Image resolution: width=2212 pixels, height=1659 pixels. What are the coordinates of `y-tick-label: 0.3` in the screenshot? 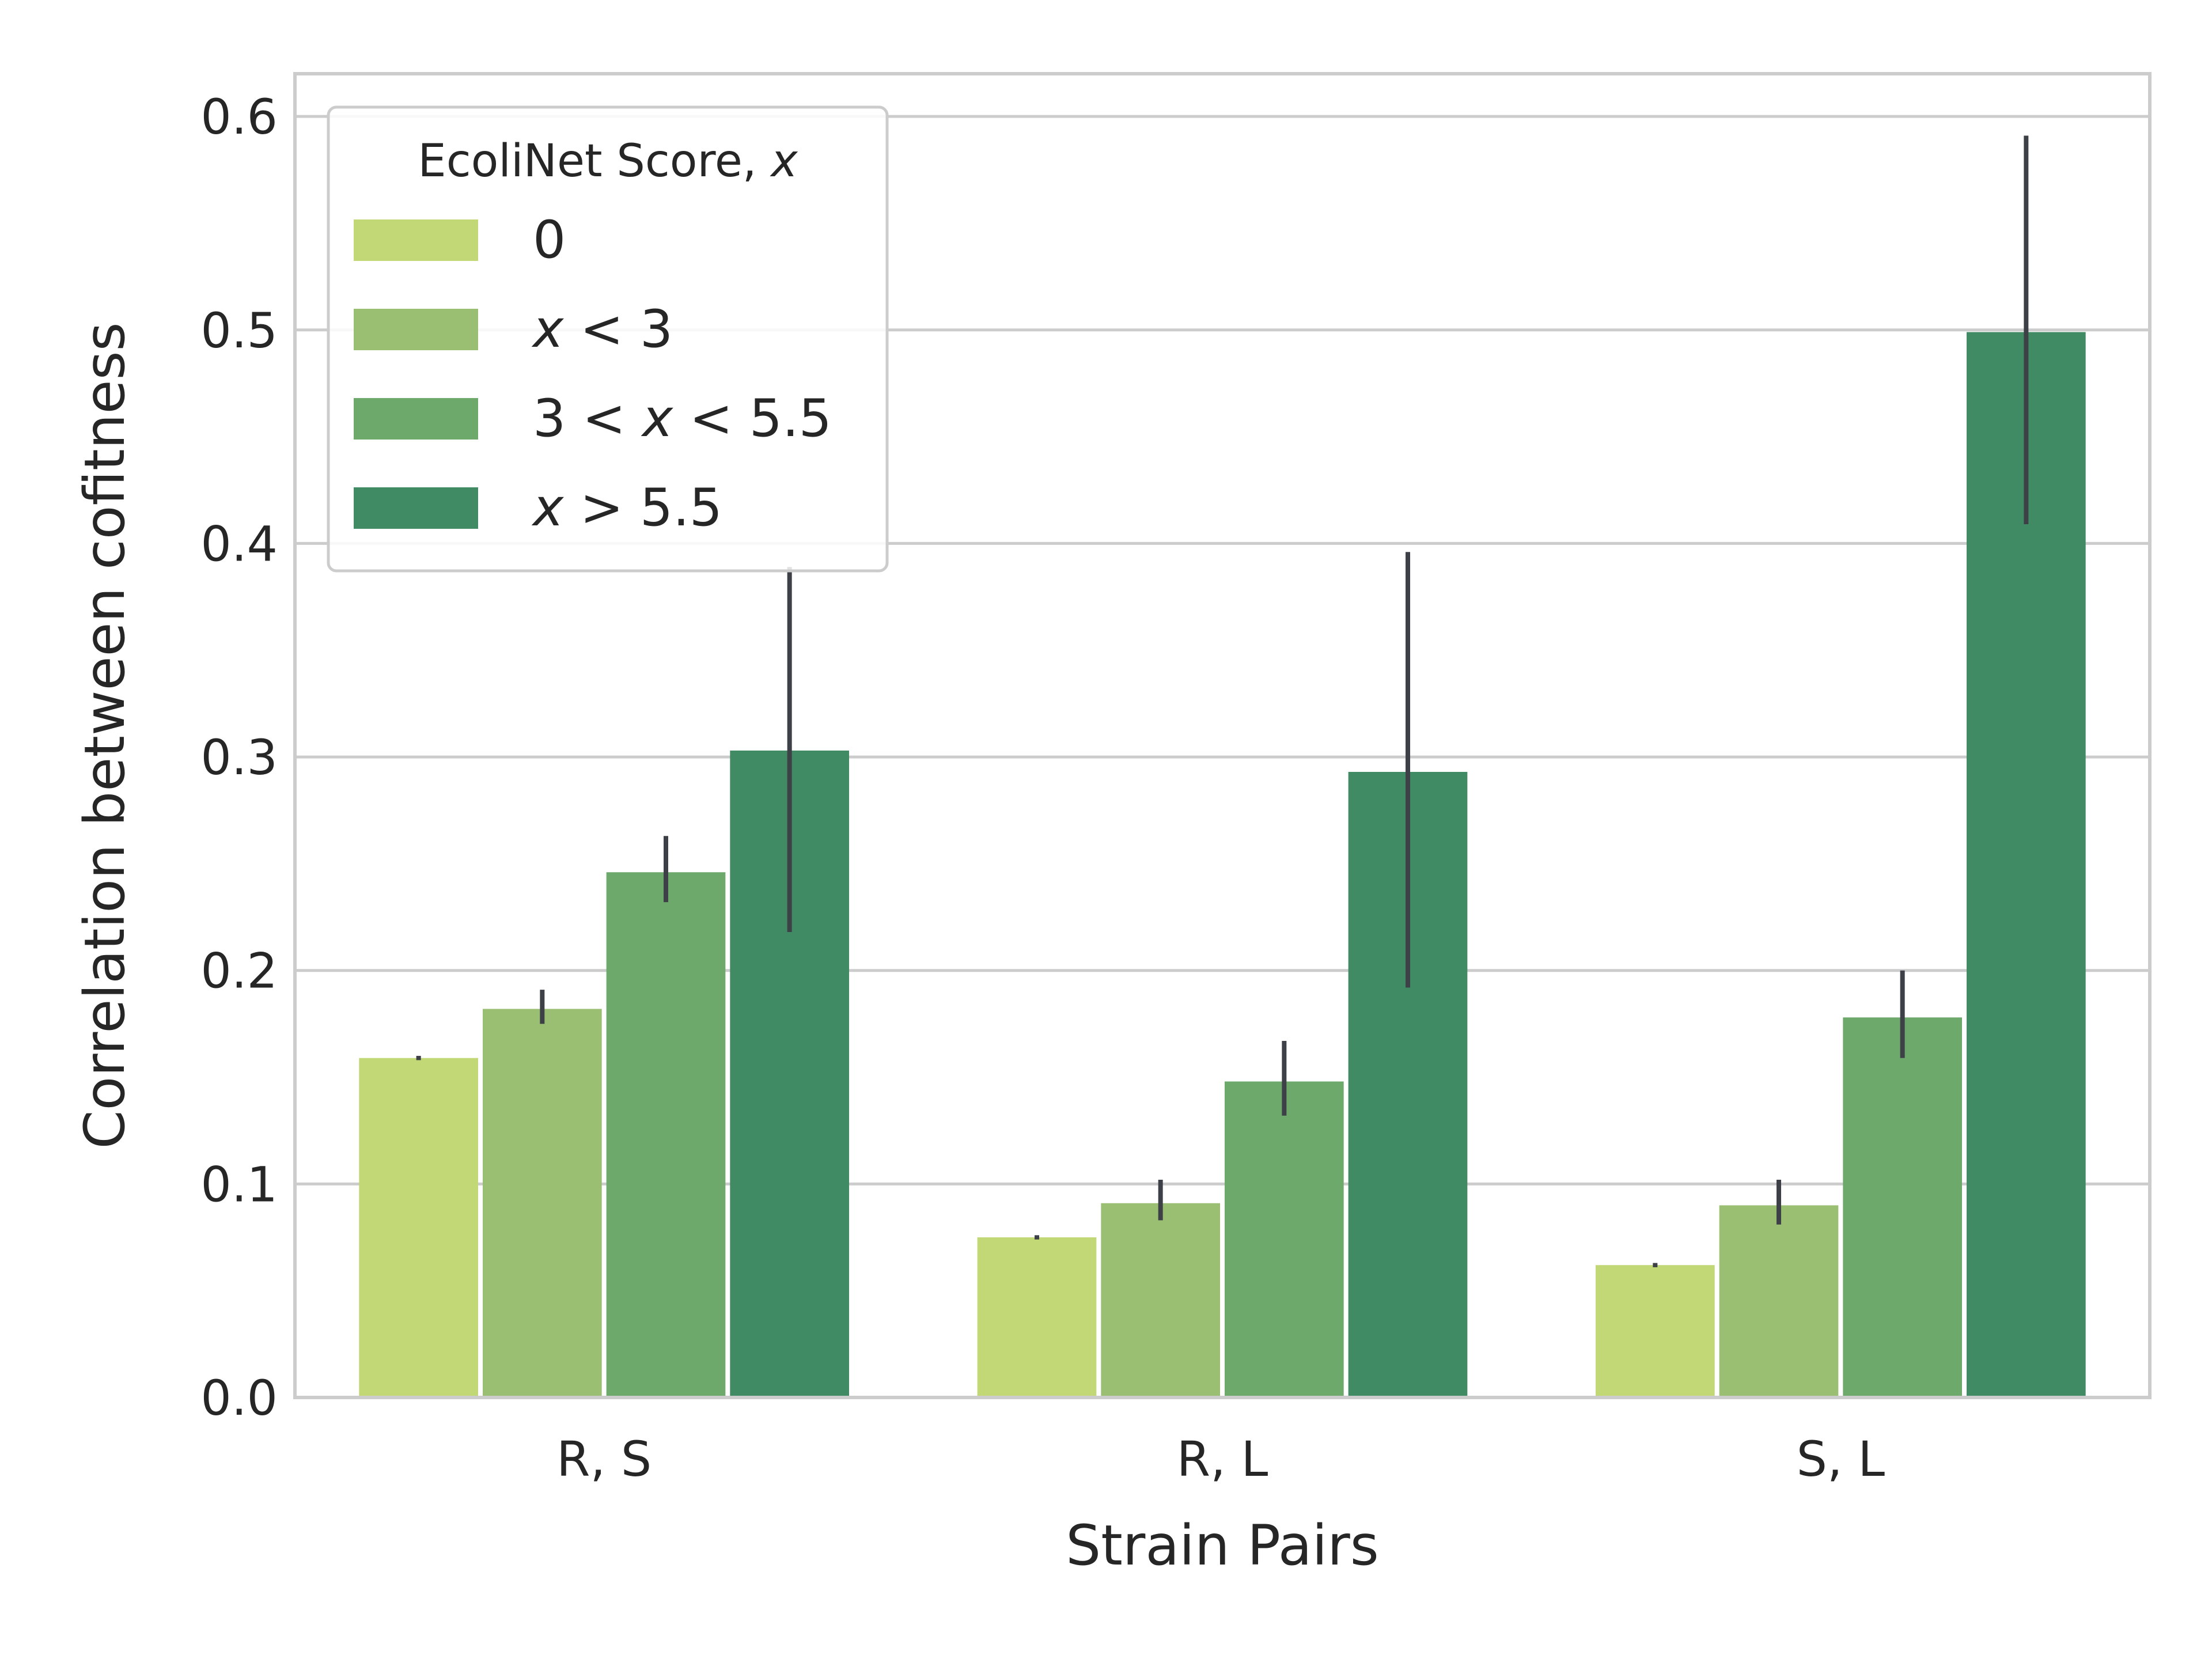 It's located at (239, 757).